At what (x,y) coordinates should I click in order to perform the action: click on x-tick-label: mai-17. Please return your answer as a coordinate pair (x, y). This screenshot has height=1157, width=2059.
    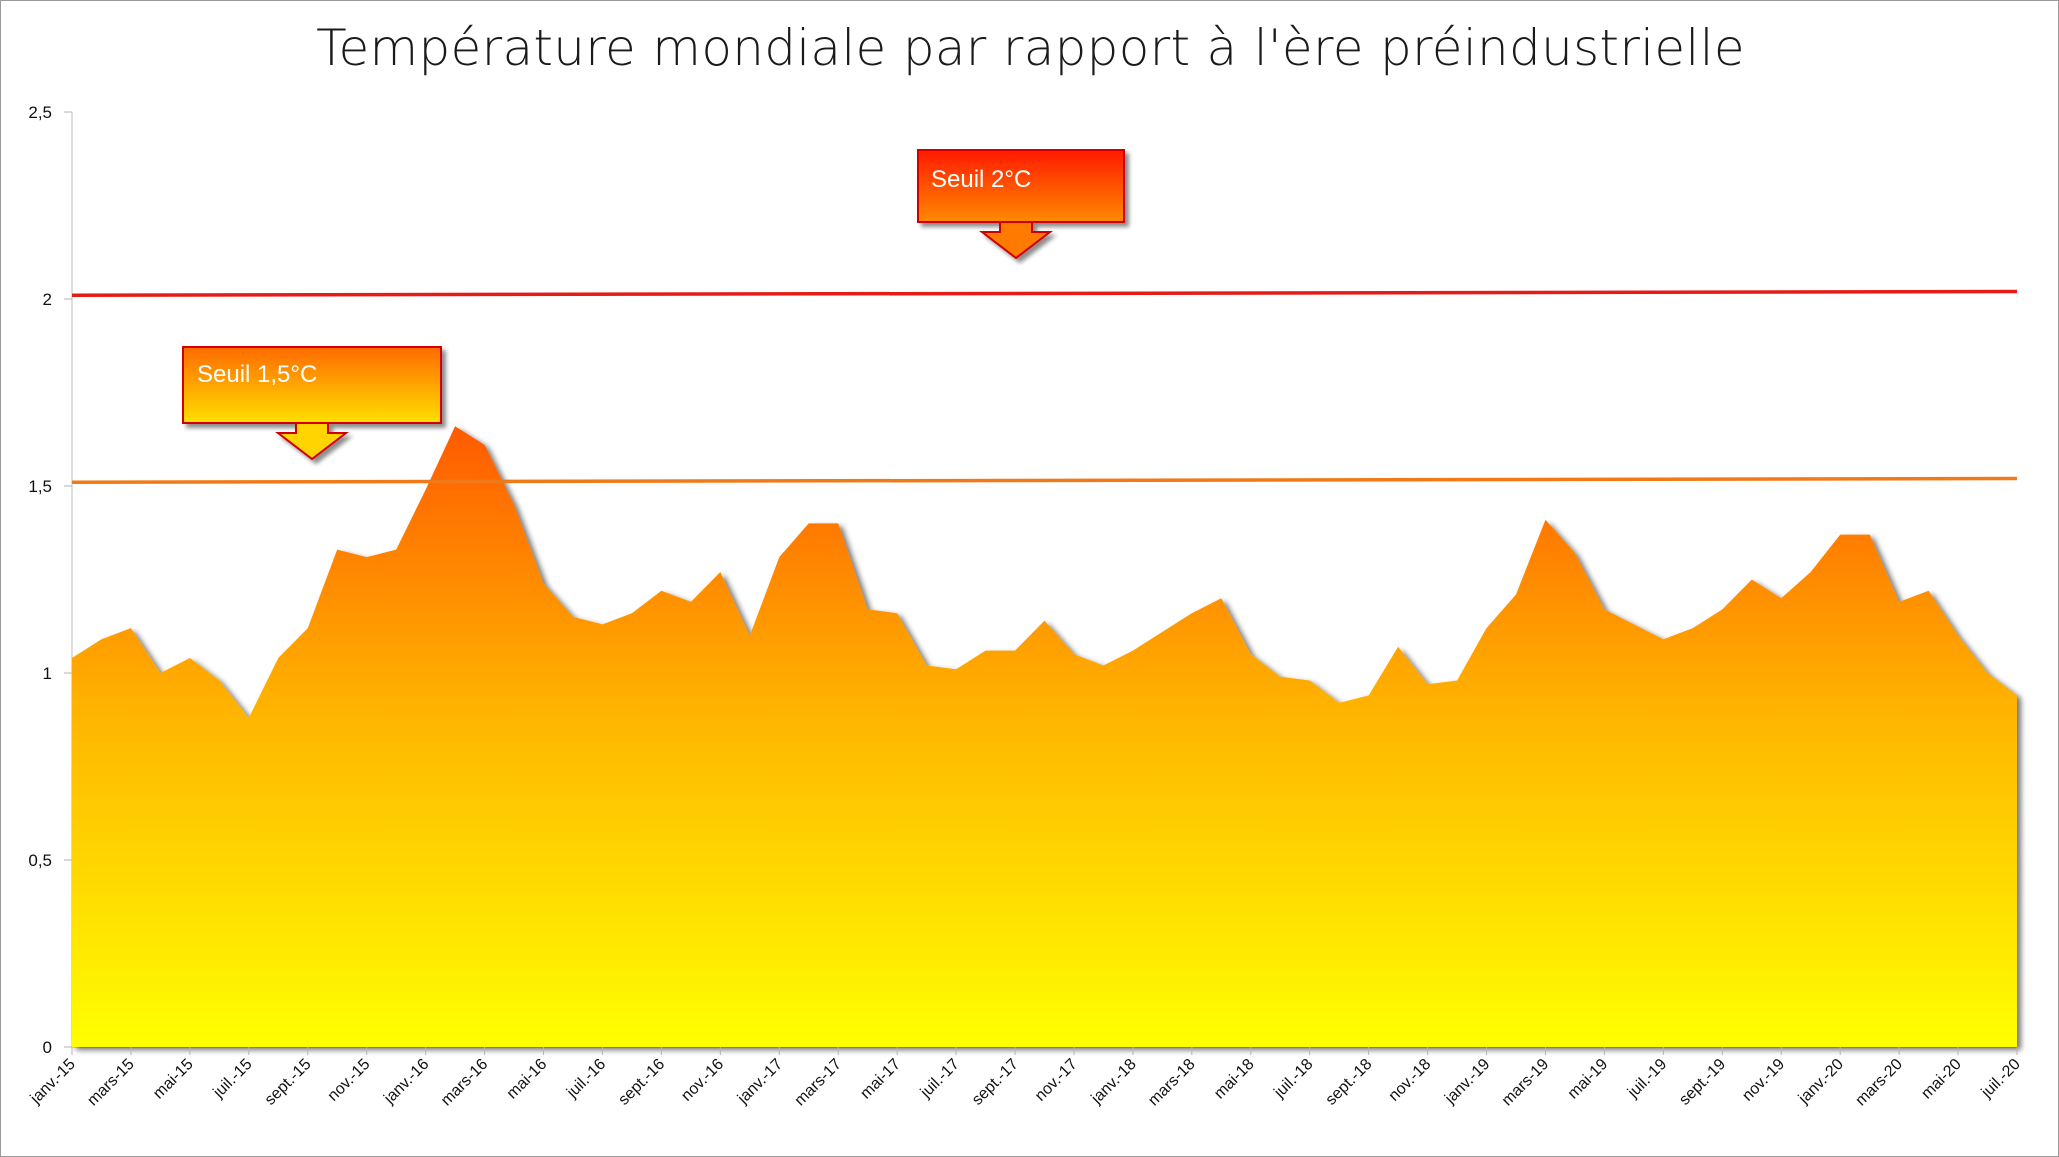
    Looking at the image, I should click on (880, 1079).